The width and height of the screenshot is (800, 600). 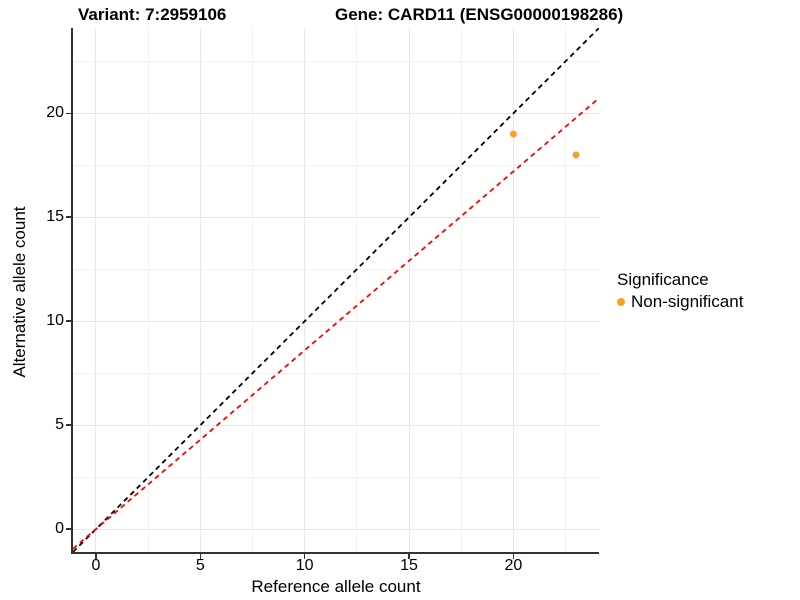 I want to click on y-tick-label: 5, so click(x=59, y=425).